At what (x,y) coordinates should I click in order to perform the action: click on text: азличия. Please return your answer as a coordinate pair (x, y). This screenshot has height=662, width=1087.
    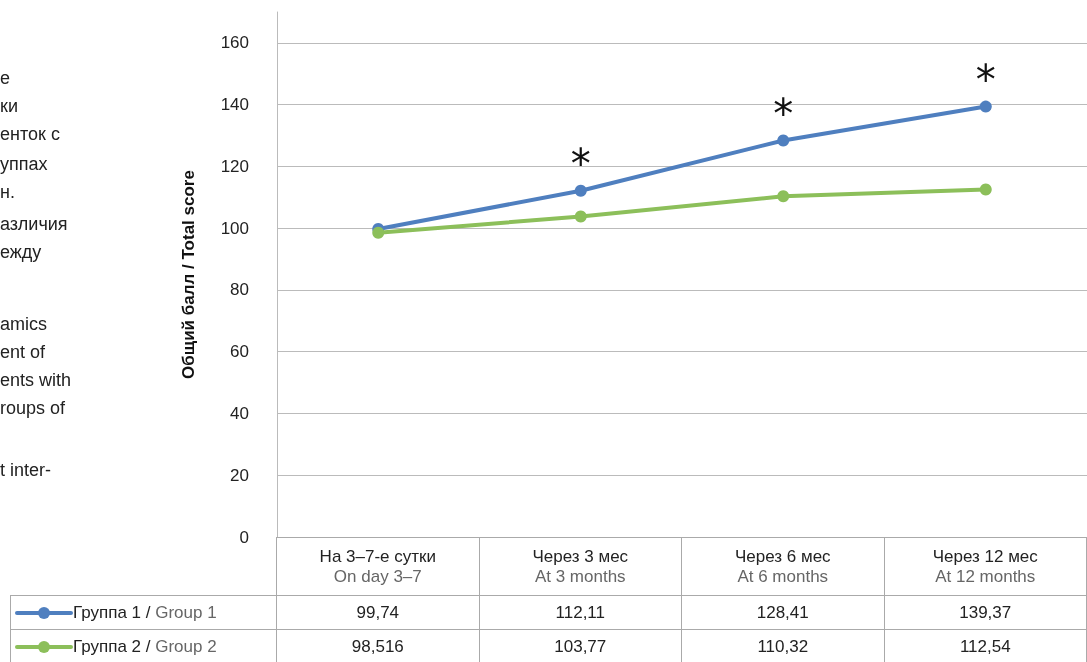
    Looking at the image, I should click on (34, 224).